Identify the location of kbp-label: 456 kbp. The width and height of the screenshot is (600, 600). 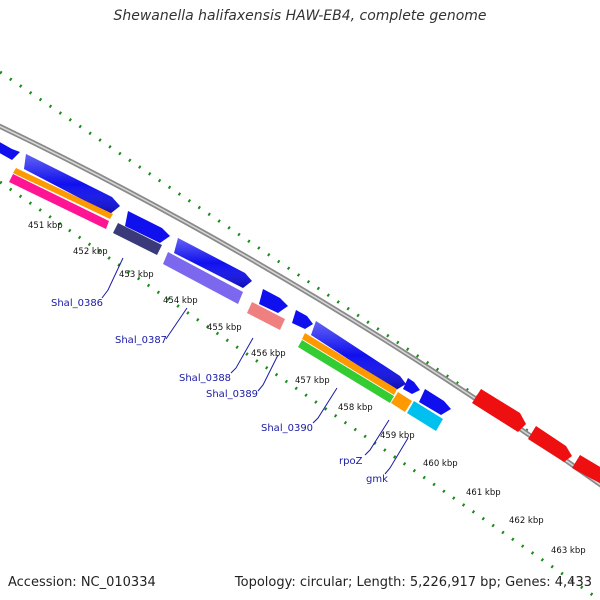
(268, 354).